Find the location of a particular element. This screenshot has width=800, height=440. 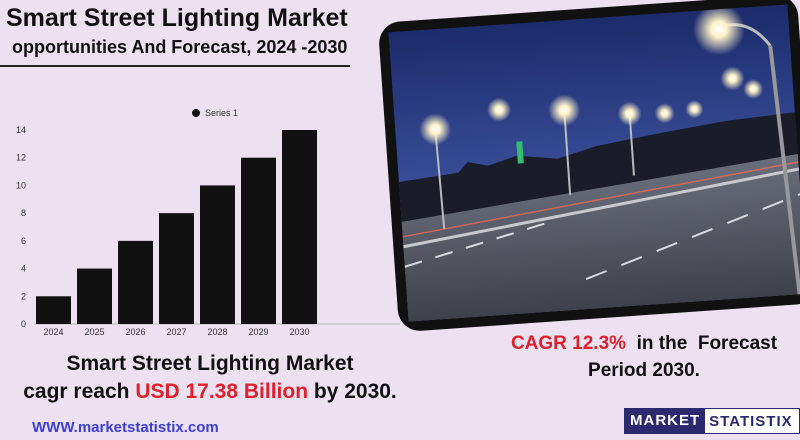

website-link: WWW.marketstatistix.com is located at coordinates (125, 427).